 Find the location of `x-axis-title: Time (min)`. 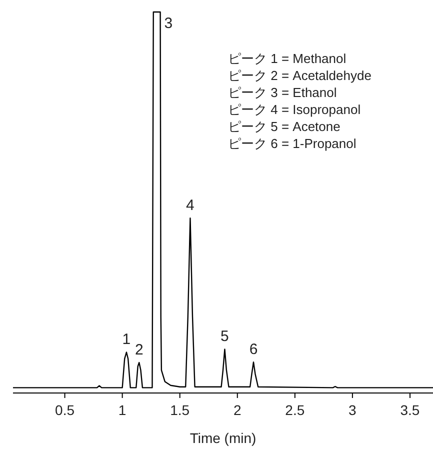

x-axis-title: Time (min) is located at coordinates (223, 438).